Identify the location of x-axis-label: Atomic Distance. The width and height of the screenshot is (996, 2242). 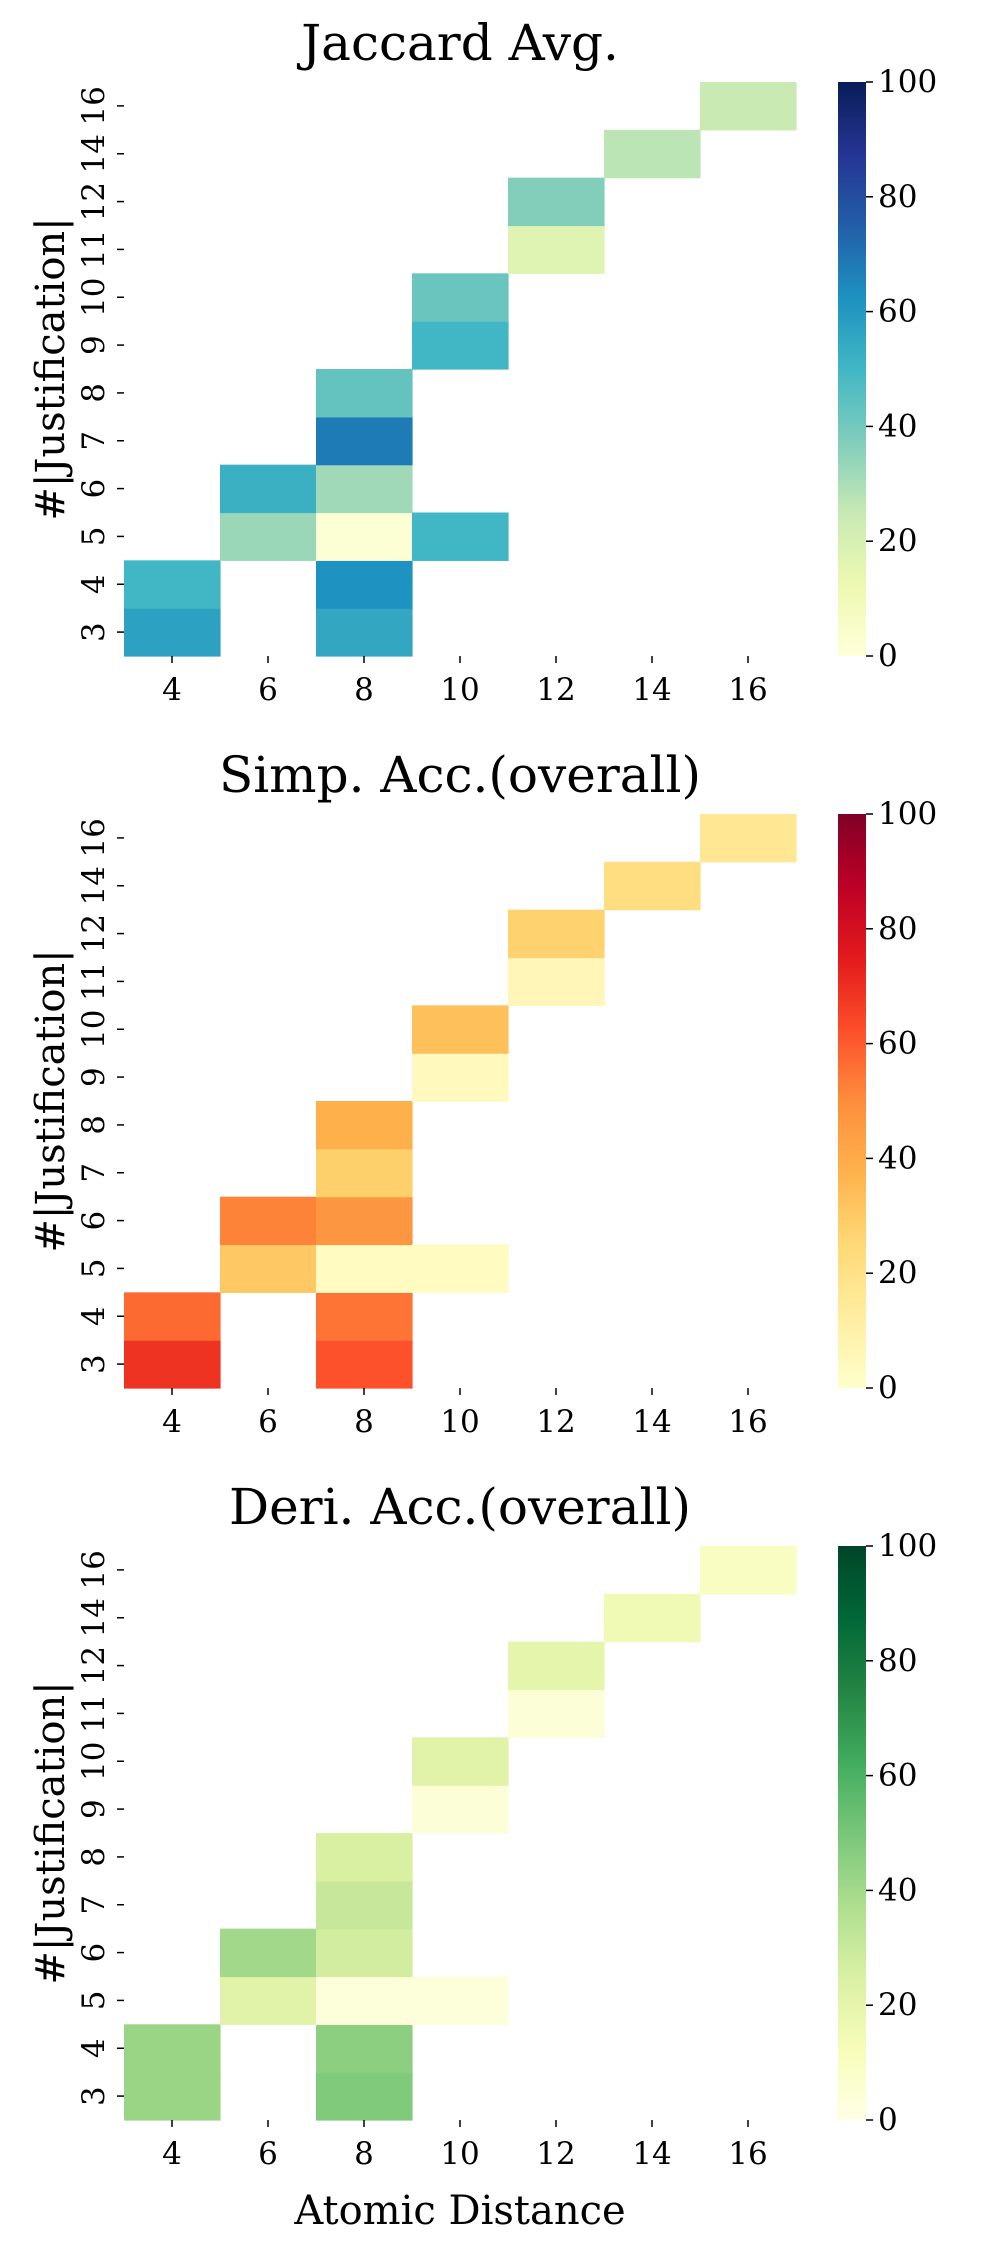
(459, 2211).